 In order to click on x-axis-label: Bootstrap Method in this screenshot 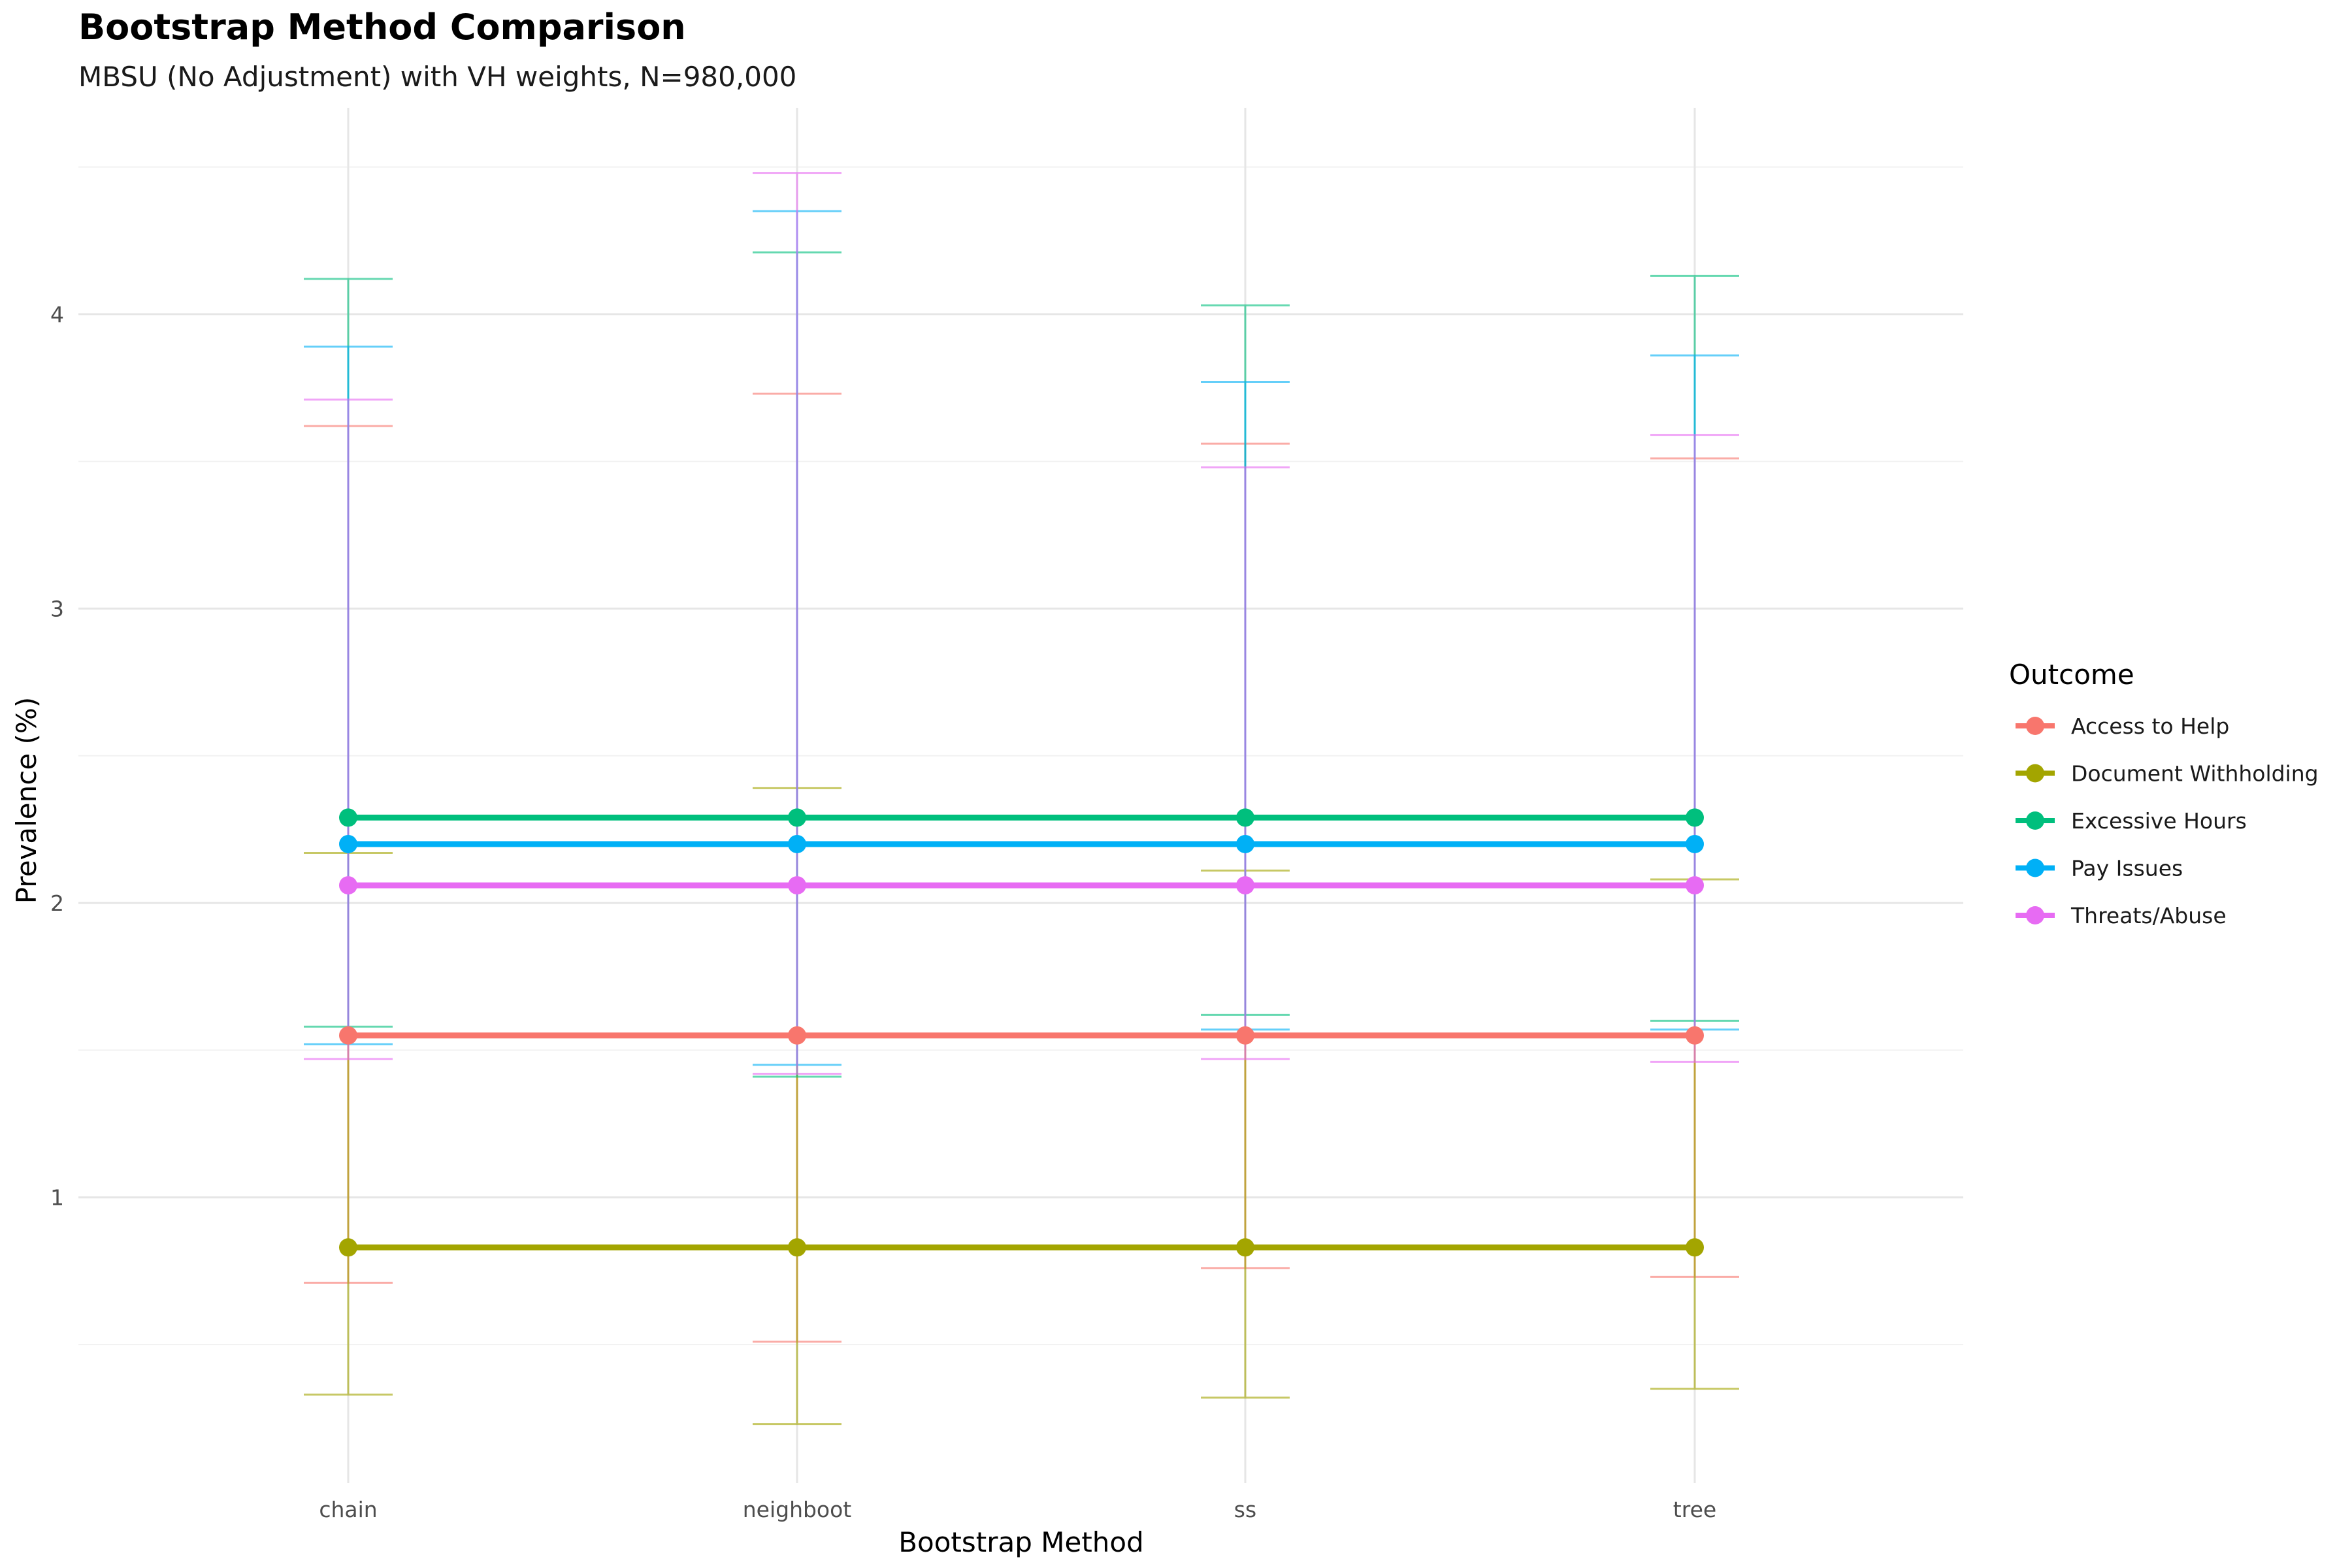, I will do `click(1021, 1542)`.